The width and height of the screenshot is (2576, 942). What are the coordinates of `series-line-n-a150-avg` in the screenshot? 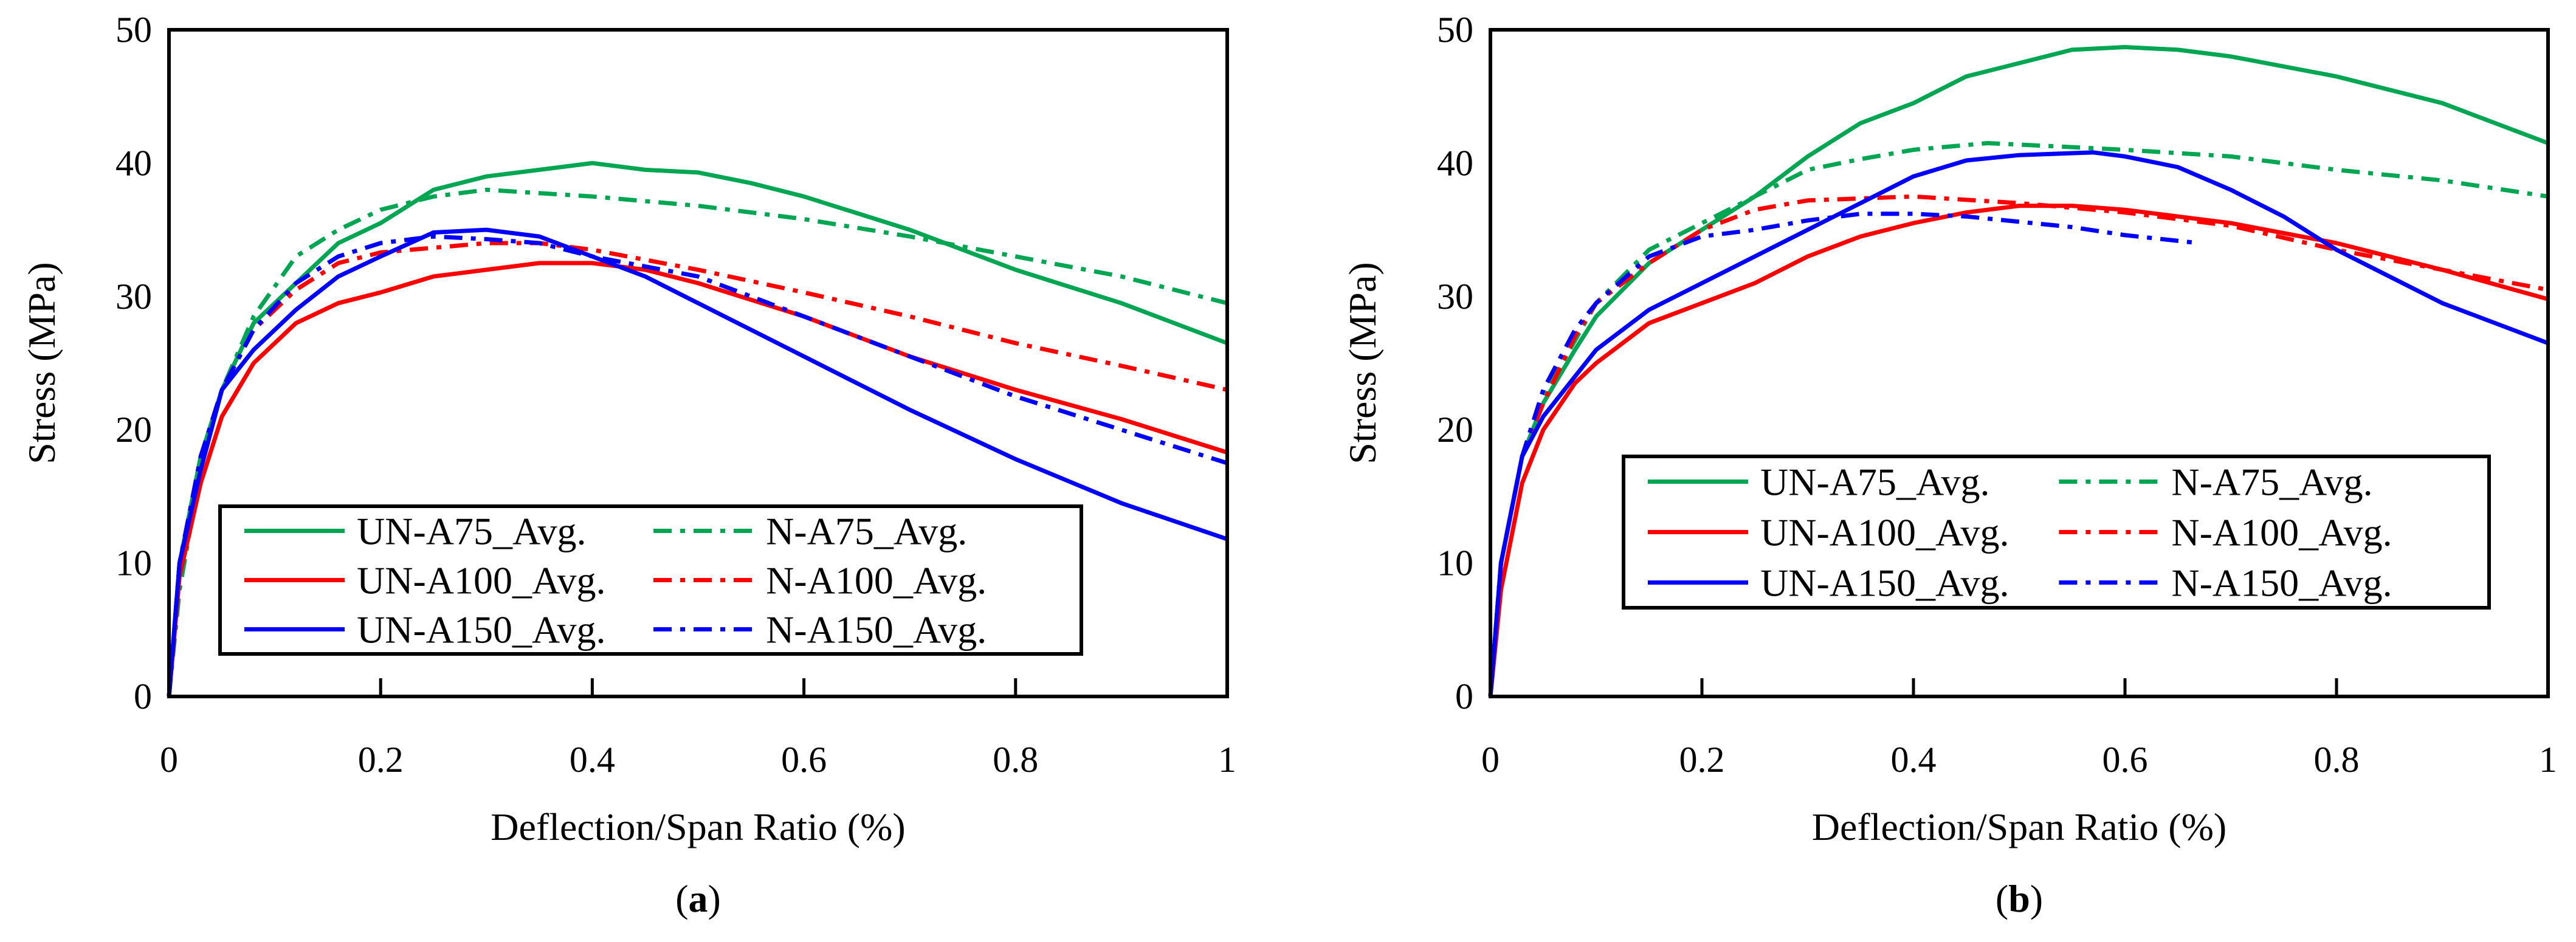 It's located at (1844, 454).